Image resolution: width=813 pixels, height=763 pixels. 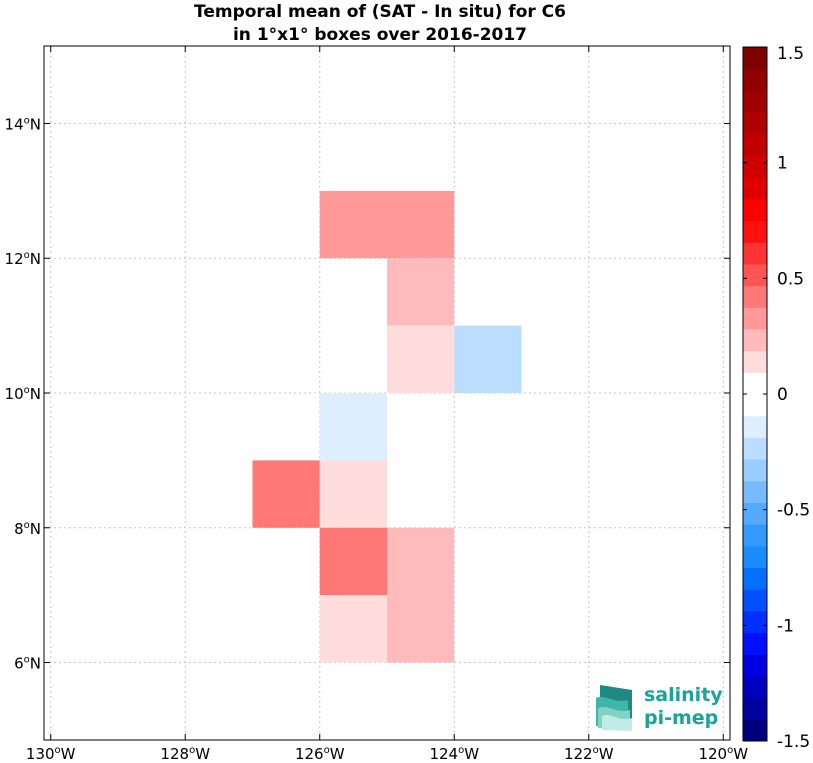 I want to click on chart-title-line-2: in 1°x1° boxes over 2016-2017, so click(x=380, y=35).